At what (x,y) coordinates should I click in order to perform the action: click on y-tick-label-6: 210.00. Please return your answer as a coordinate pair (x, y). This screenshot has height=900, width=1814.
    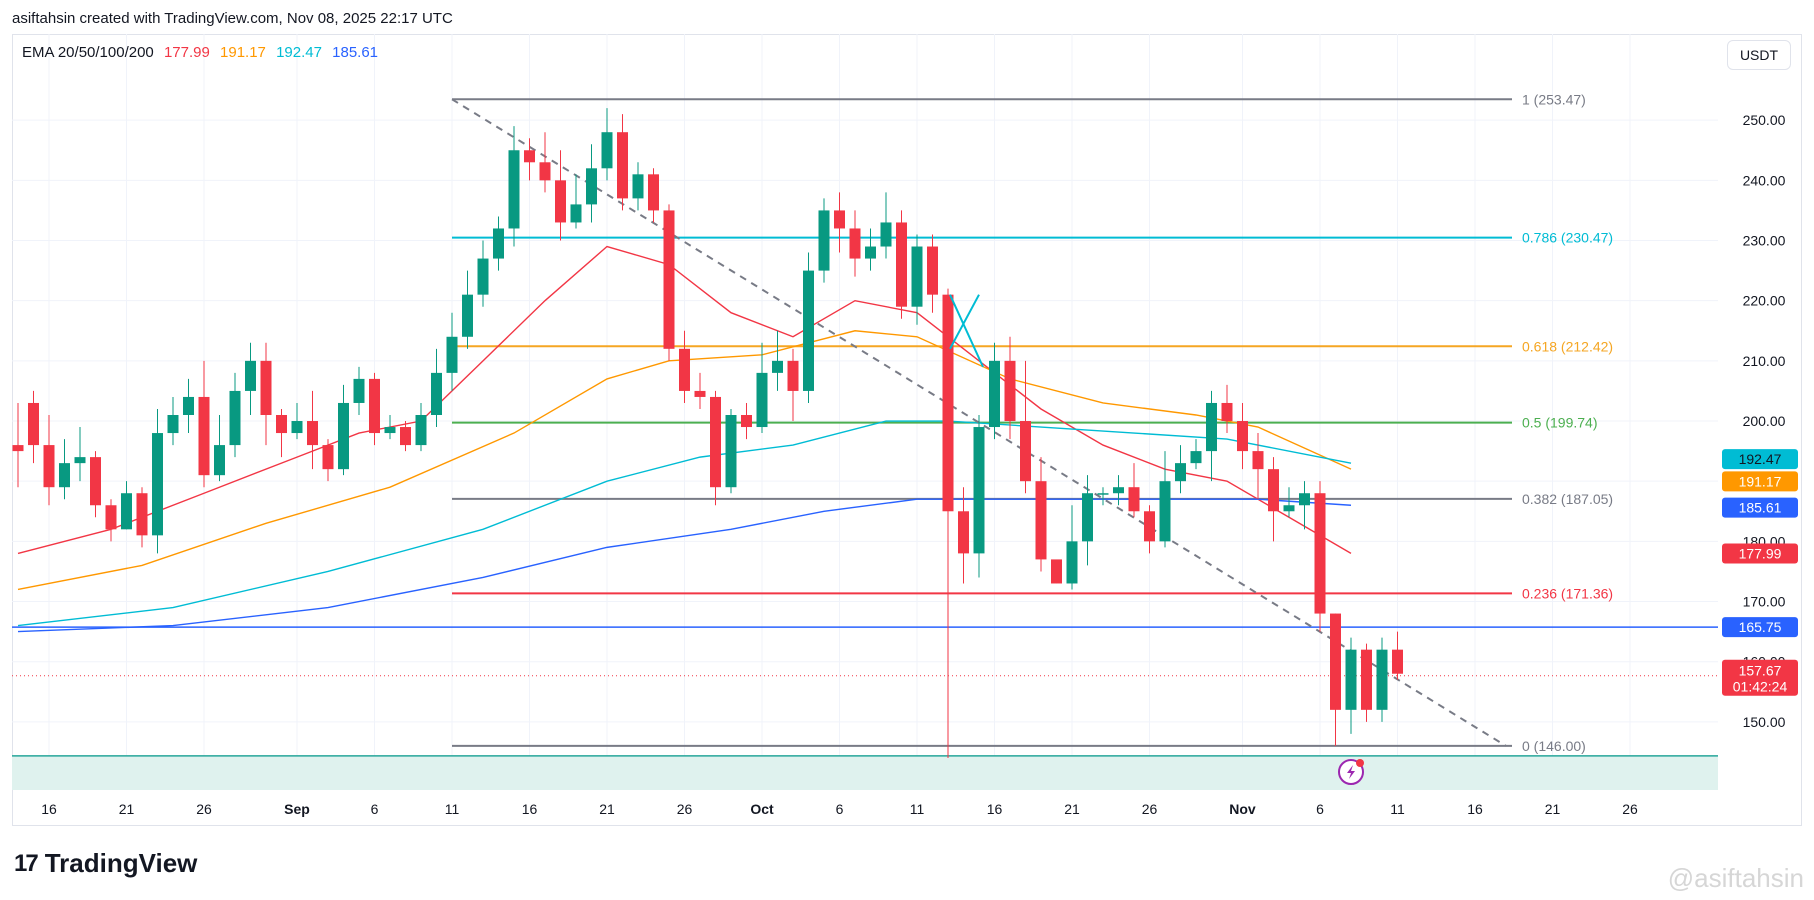
    Looking at the image, I should click on (1764, 361).